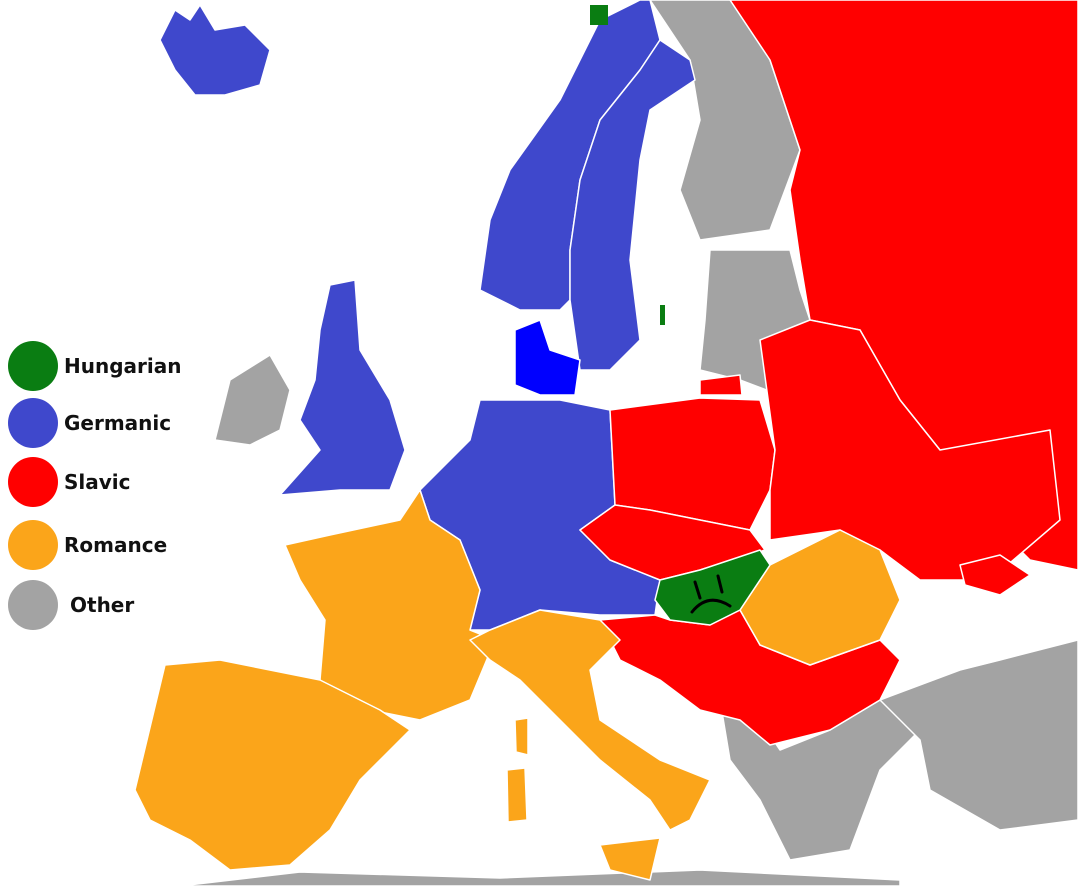  Describe the element at coordinates (342, 387) in the screenshot. I see `uk` at that location.